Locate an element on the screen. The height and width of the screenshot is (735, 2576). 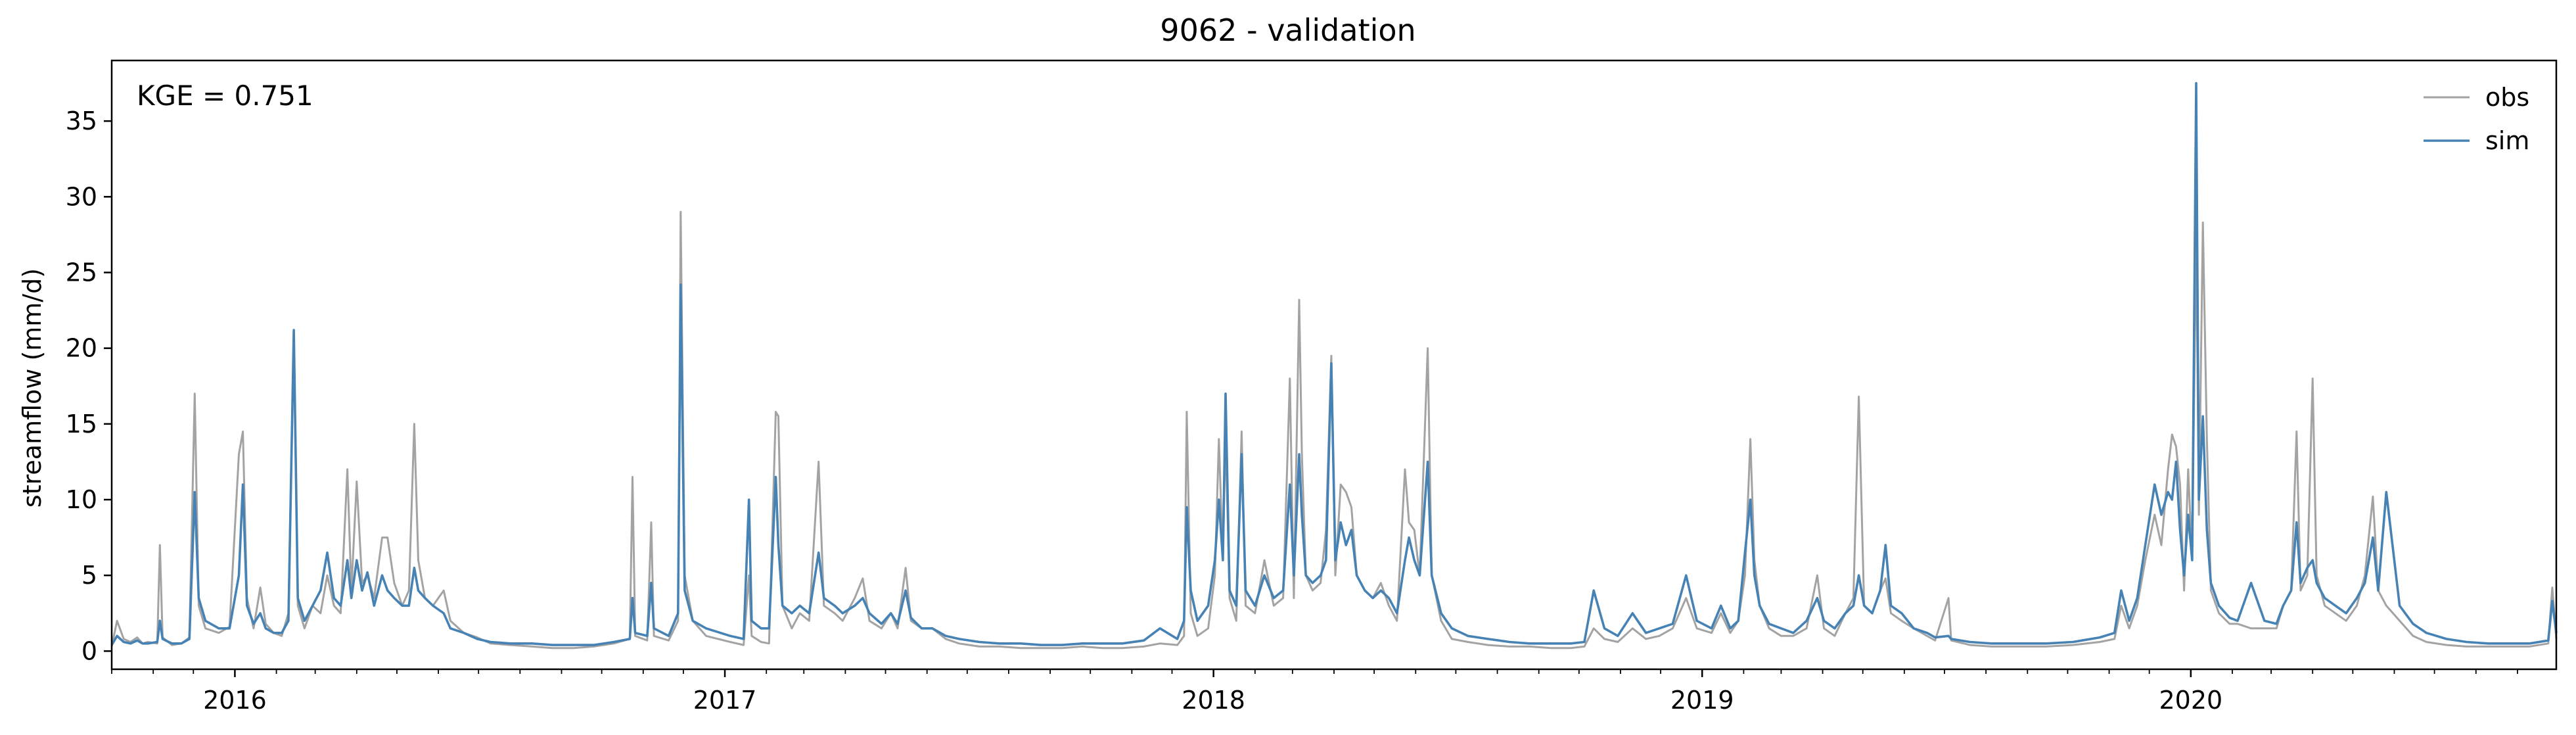
legend-label-sim: sim is located at coordinates (2507, 140).